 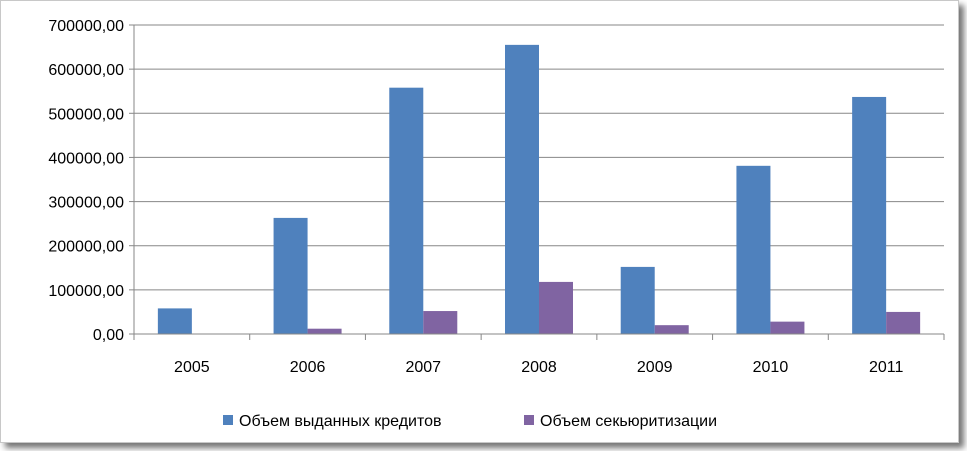 I want to click on y-tick-label: 200000,00, so click(x=86, y=247).